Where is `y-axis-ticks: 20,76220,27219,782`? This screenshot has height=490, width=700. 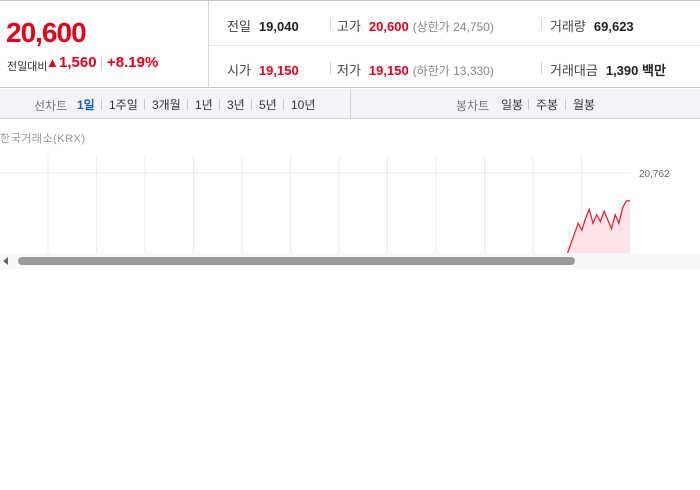
y-axis-ticks: 20,76220,27219,782 is located at coordinates (654, 174).